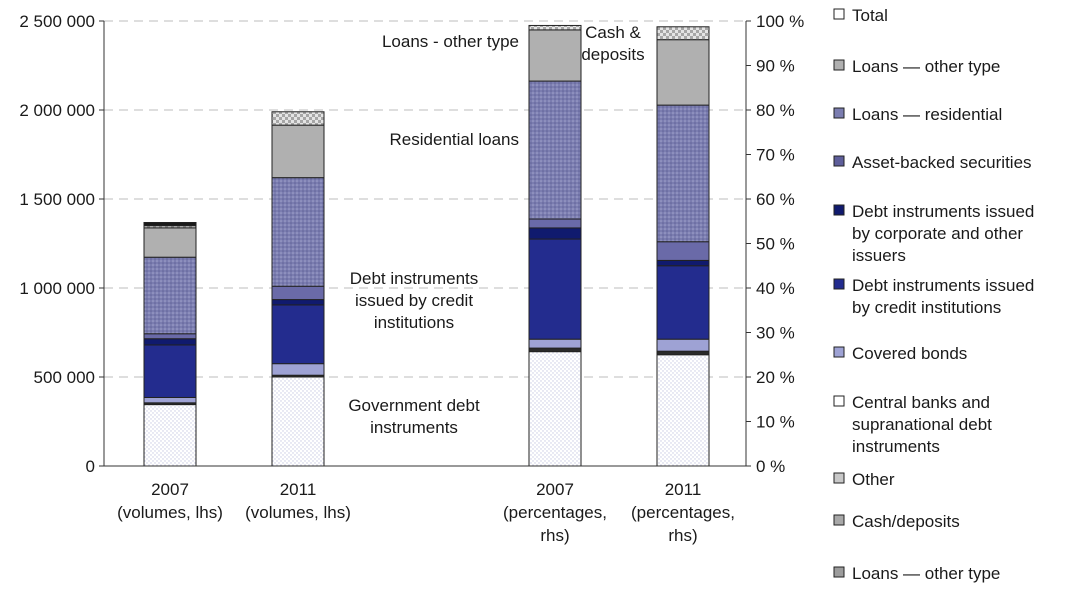  What do you see at coordinates (873, 479) in the screenshot?
I see `legend-label: Other` at bounding box center [873, 479].